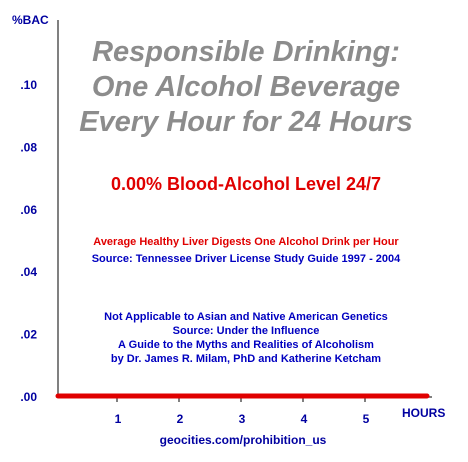 This screenshot has width=468, height=462. Describe the element at coordinates (242, 419) in the screenshot. I see `x-tick-label: 3` at that location.